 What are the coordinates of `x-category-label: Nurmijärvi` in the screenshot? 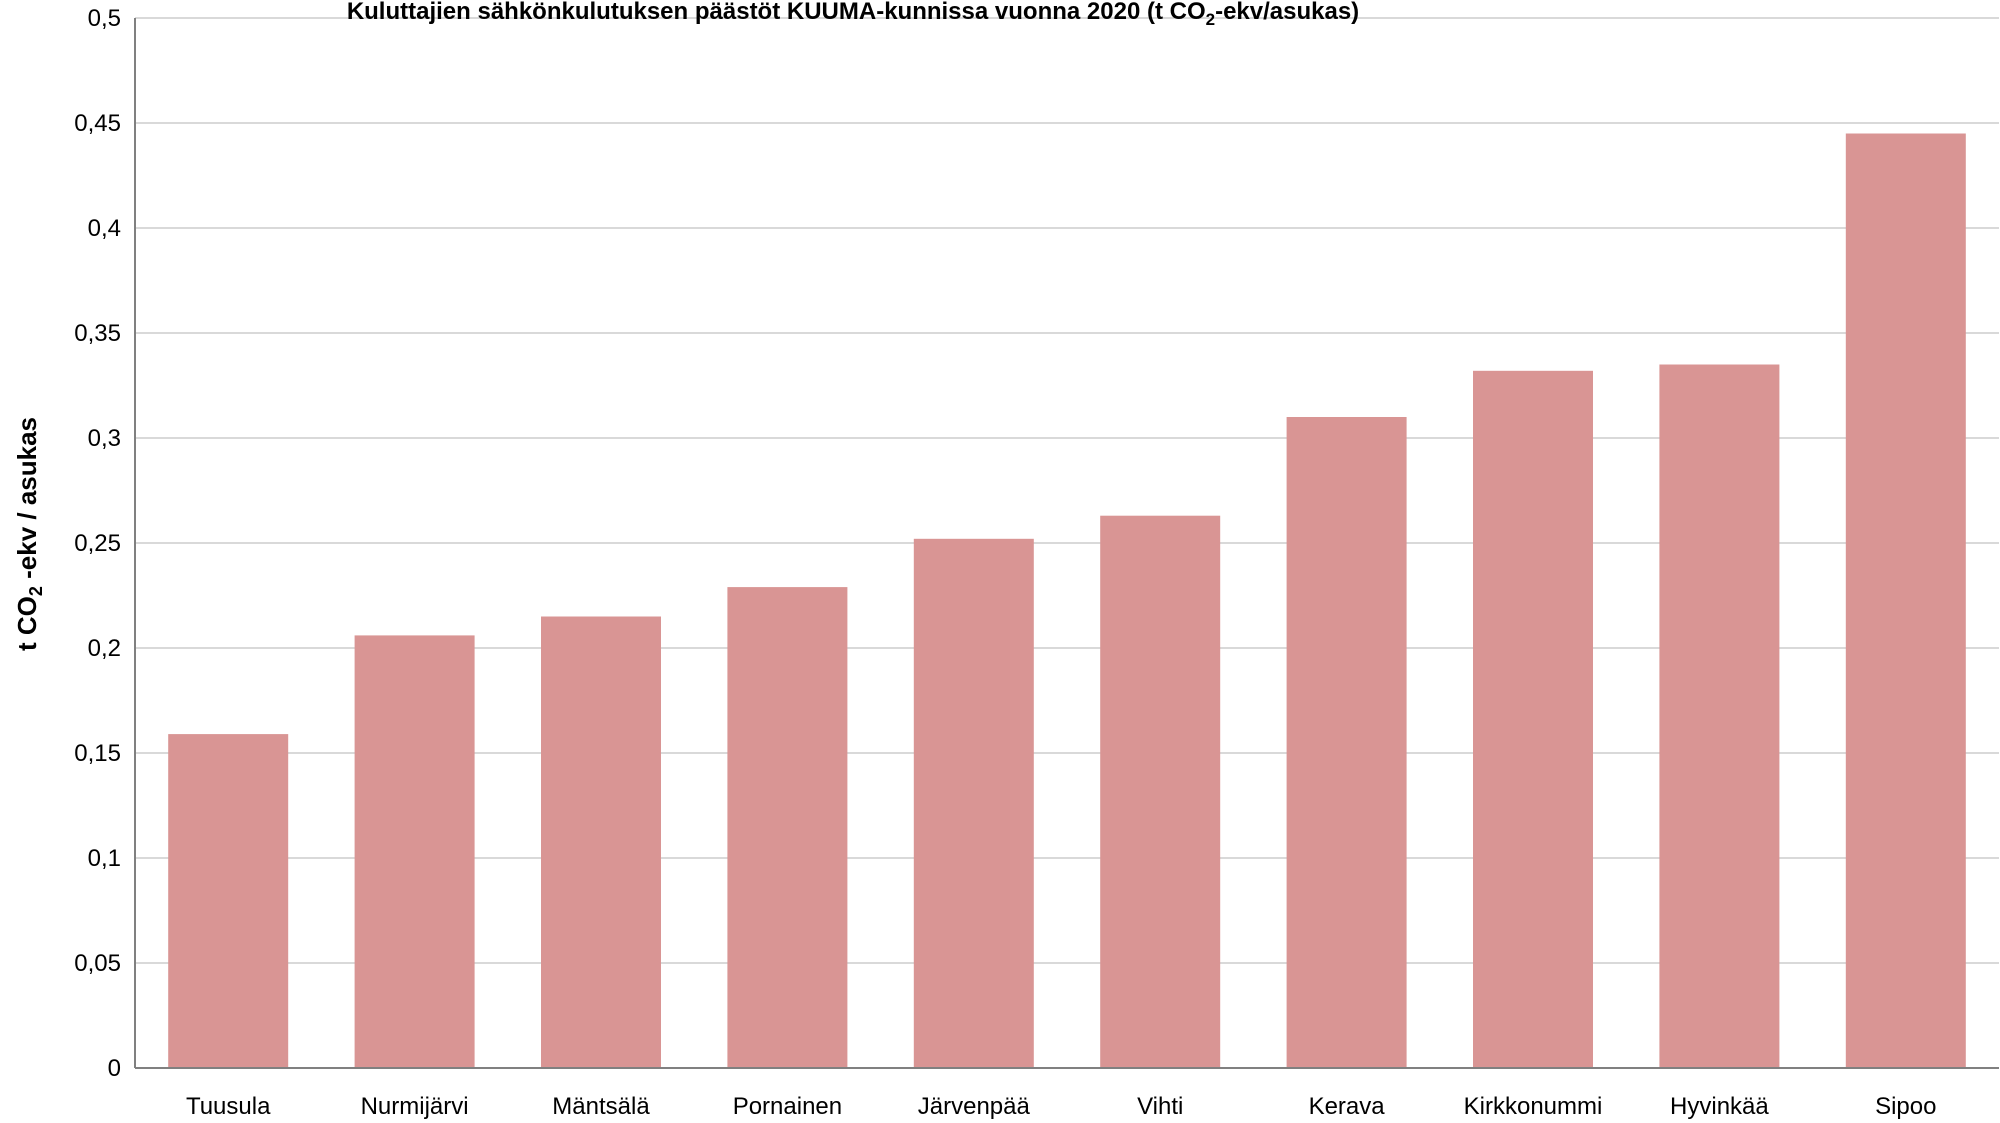 It's located at (415, 1106).